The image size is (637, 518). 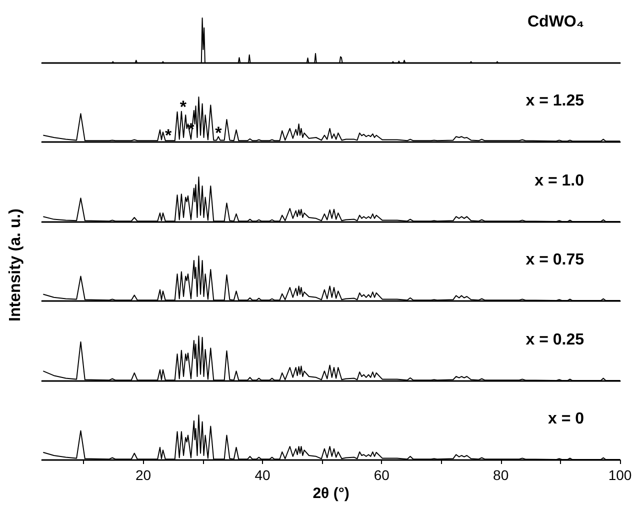 I want to click on x-axis-title: 2θ (°), so click(x=331, y=493).